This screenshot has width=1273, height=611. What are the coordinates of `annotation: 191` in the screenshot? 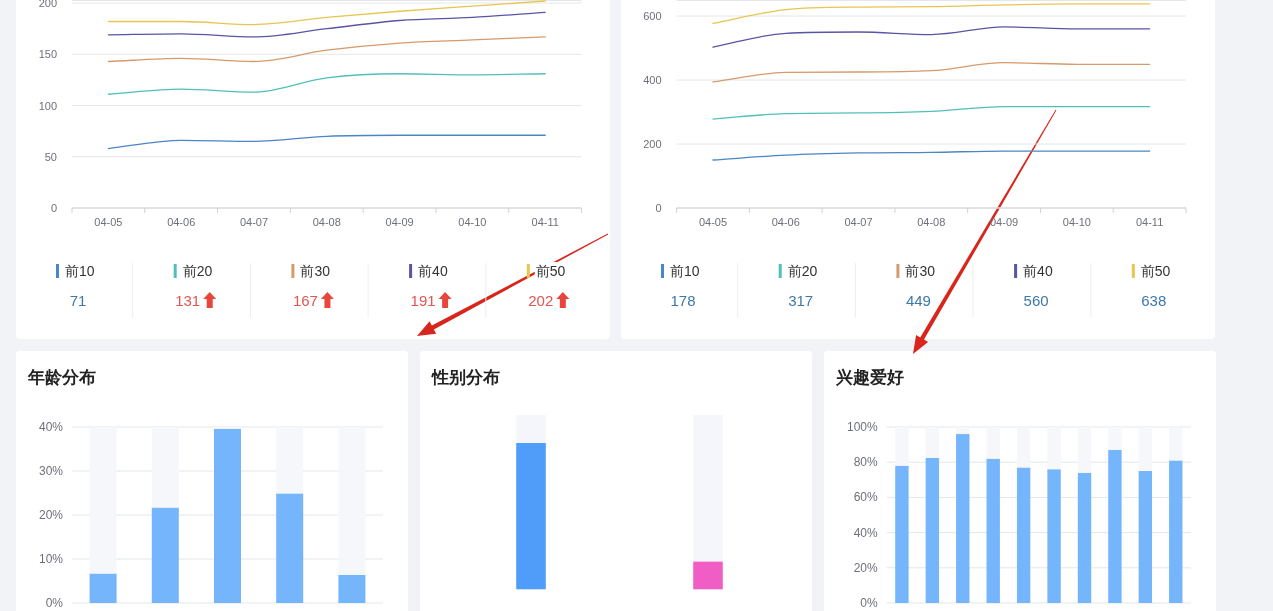 It's located at (423, 300).